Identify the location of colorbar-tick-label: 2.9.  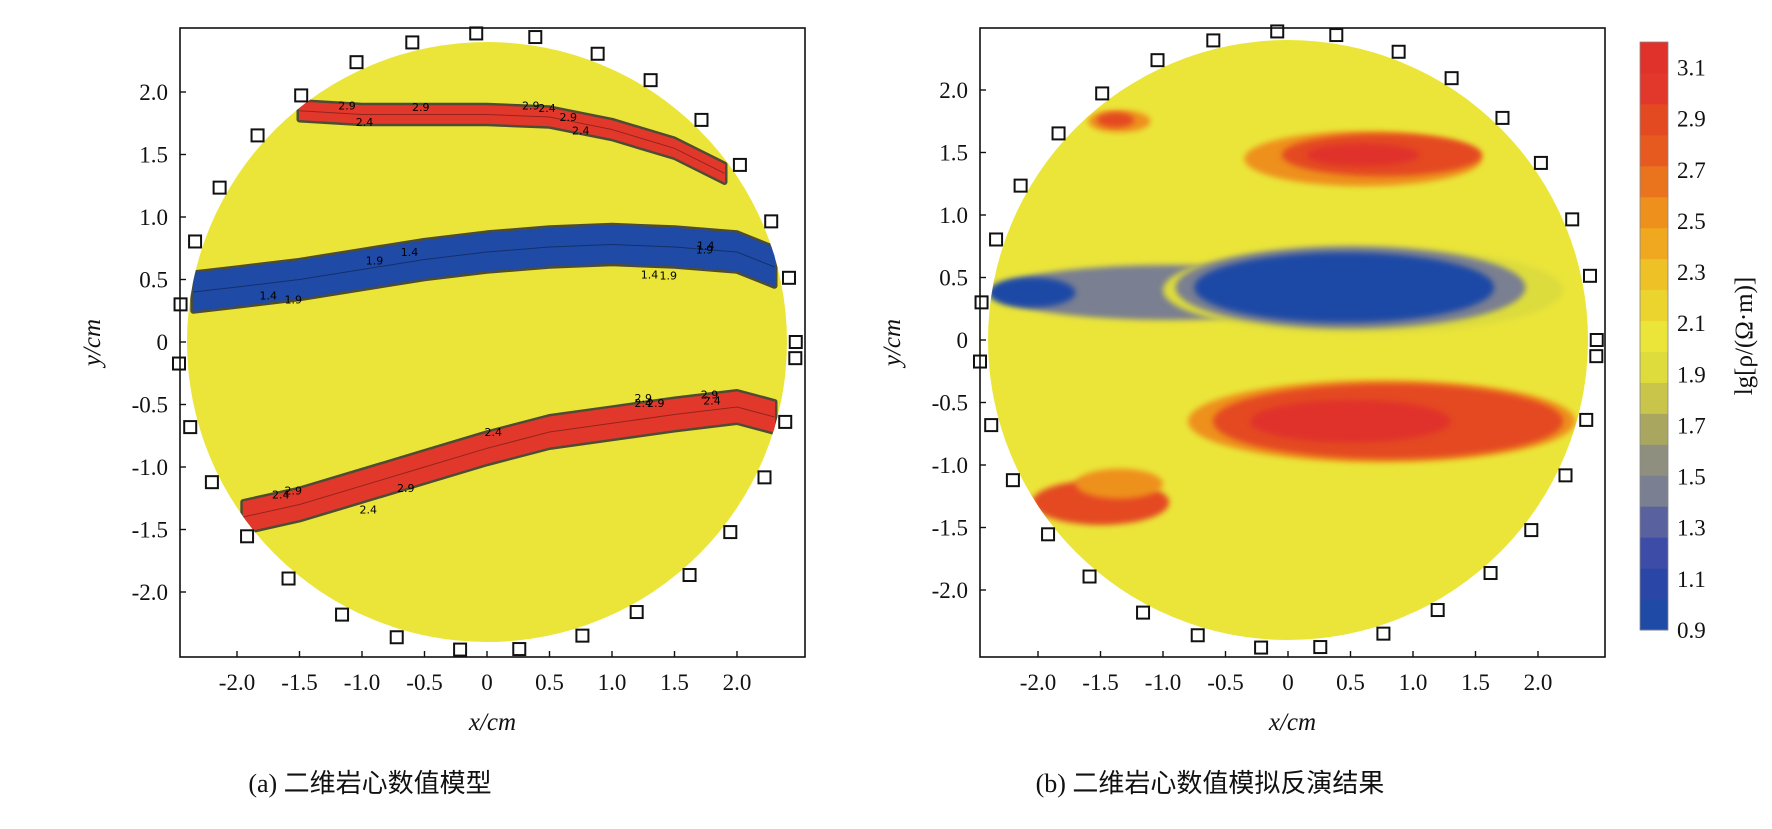
(1691, 119).